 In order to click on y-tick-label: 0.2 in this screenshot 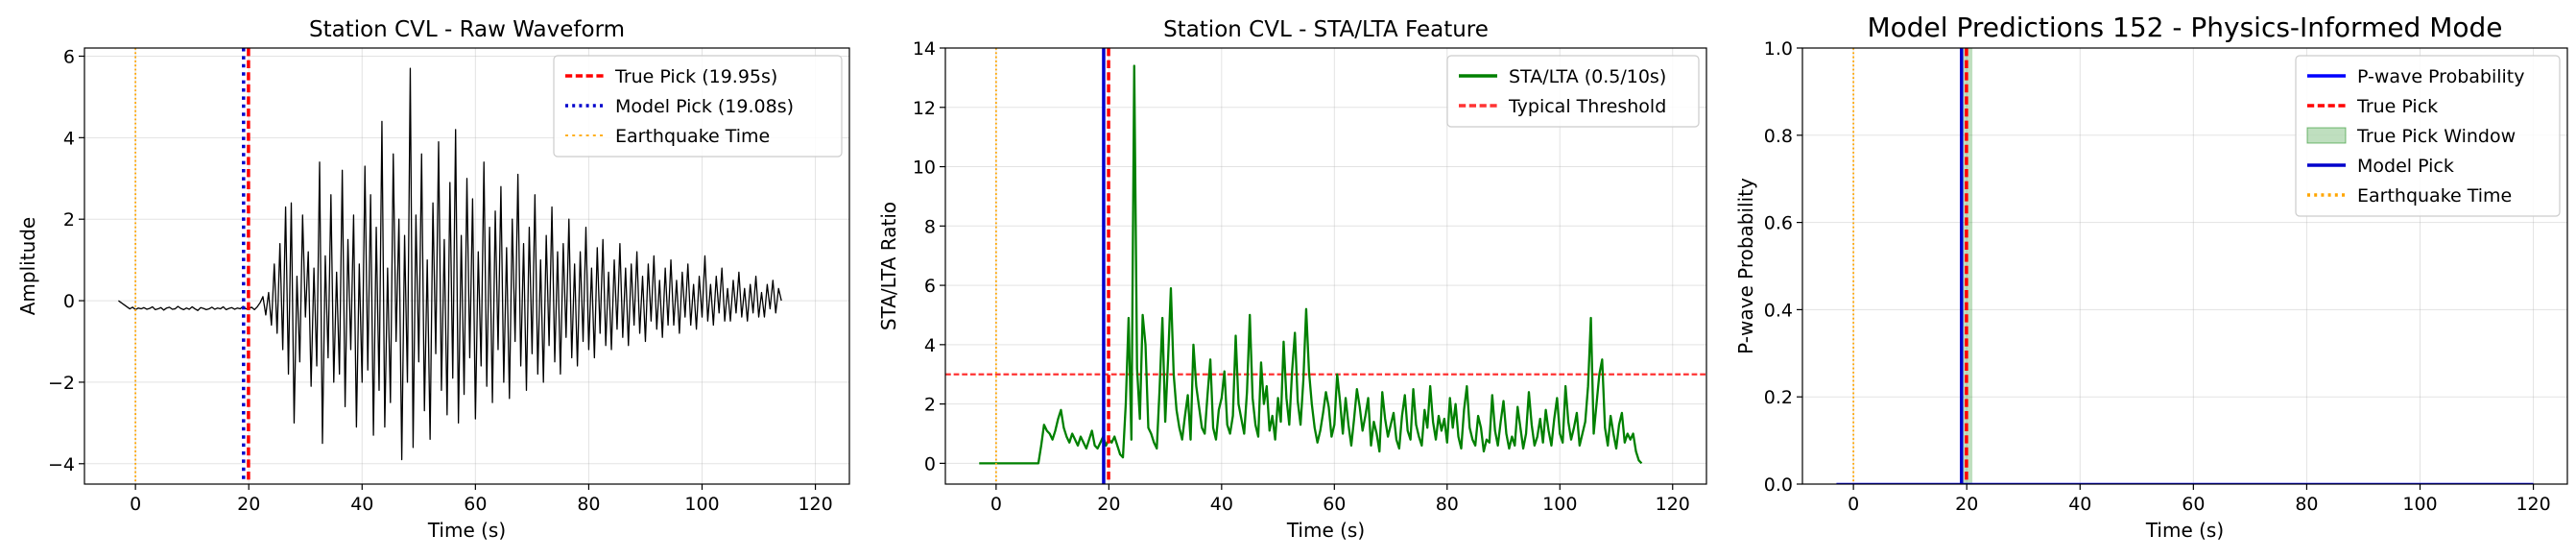, I will do `click(1778, 397)`.